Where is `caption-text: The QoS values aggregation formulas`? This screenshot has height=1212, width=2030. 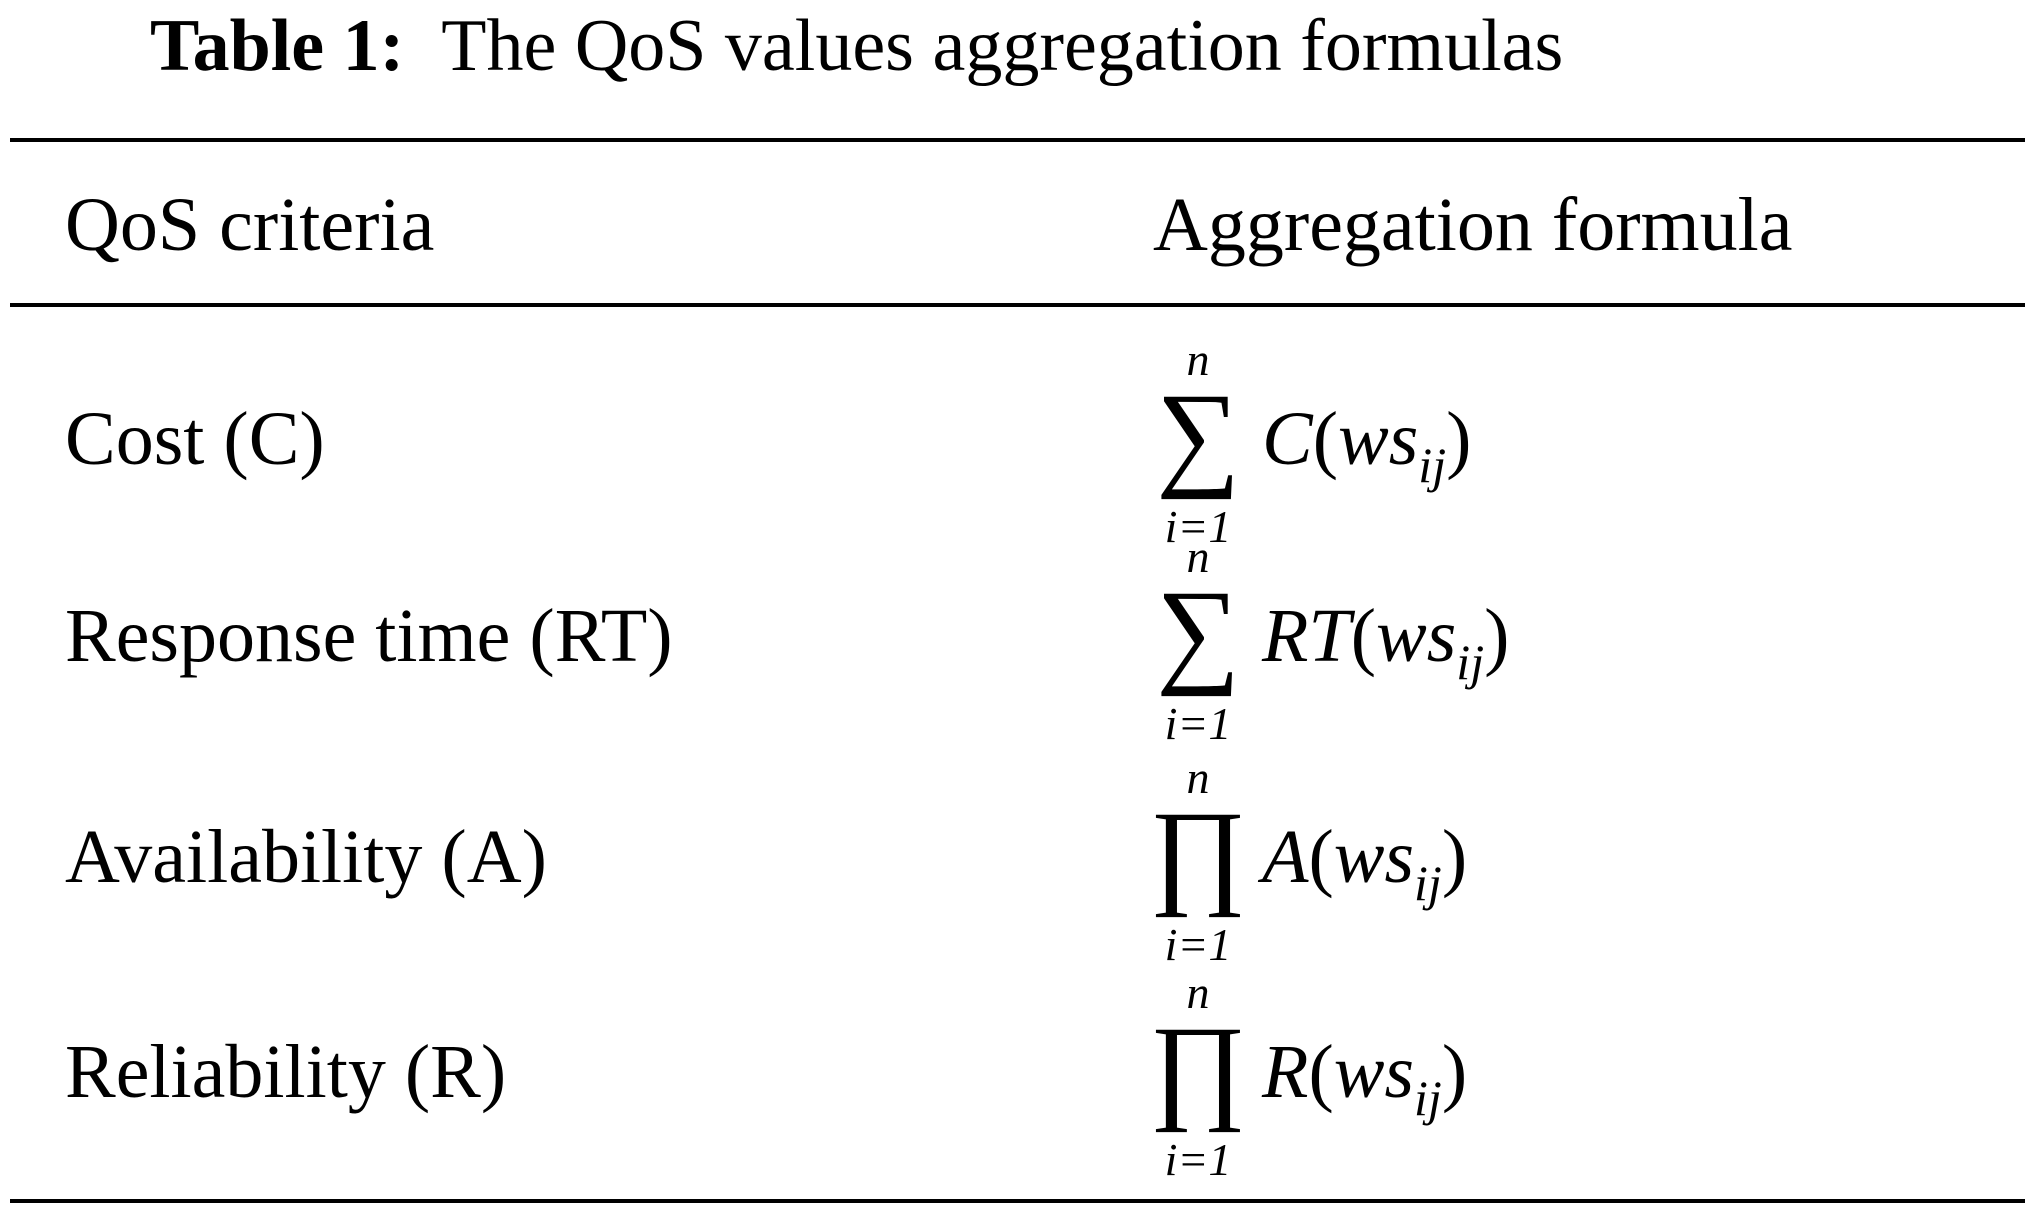
caption-text: The QoS values aggregation formulas is located at coordinates (1002, 46).